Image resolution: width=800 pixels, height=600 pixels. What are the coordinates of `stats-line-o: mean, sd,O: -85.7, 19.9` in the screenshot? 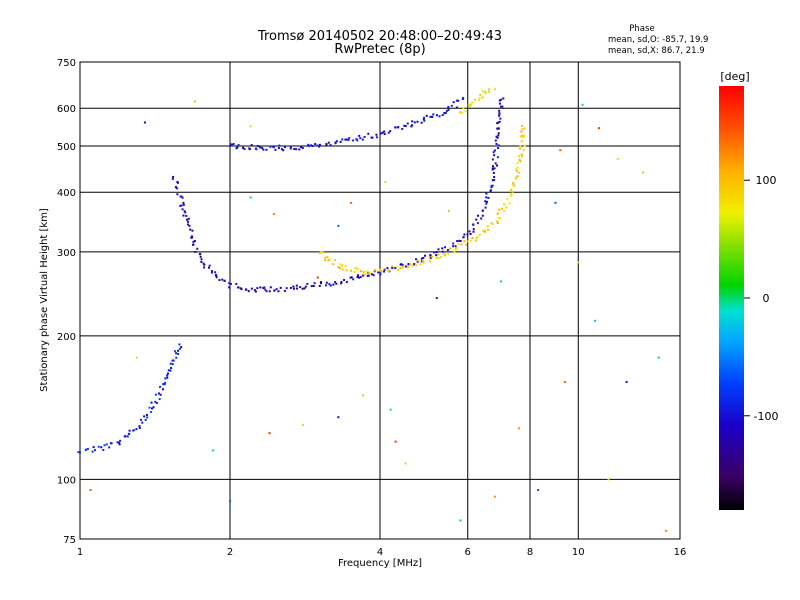 It's located at (658, 40).